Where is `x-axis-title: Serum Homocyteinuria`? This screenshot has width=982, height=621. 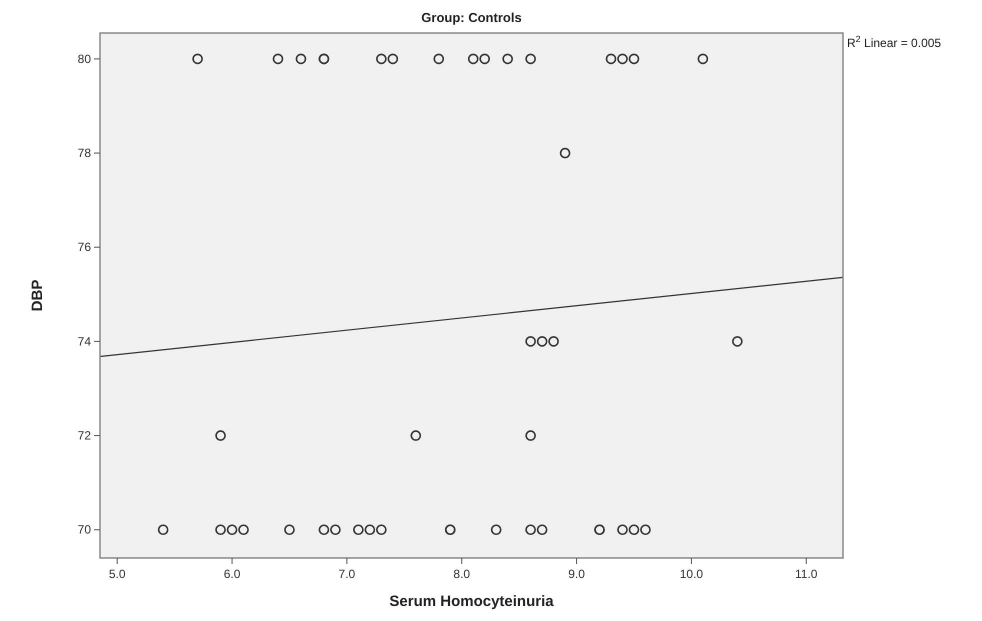
x-axis-title: Serum Homocyteinuria is located at coordinates (471, 601).